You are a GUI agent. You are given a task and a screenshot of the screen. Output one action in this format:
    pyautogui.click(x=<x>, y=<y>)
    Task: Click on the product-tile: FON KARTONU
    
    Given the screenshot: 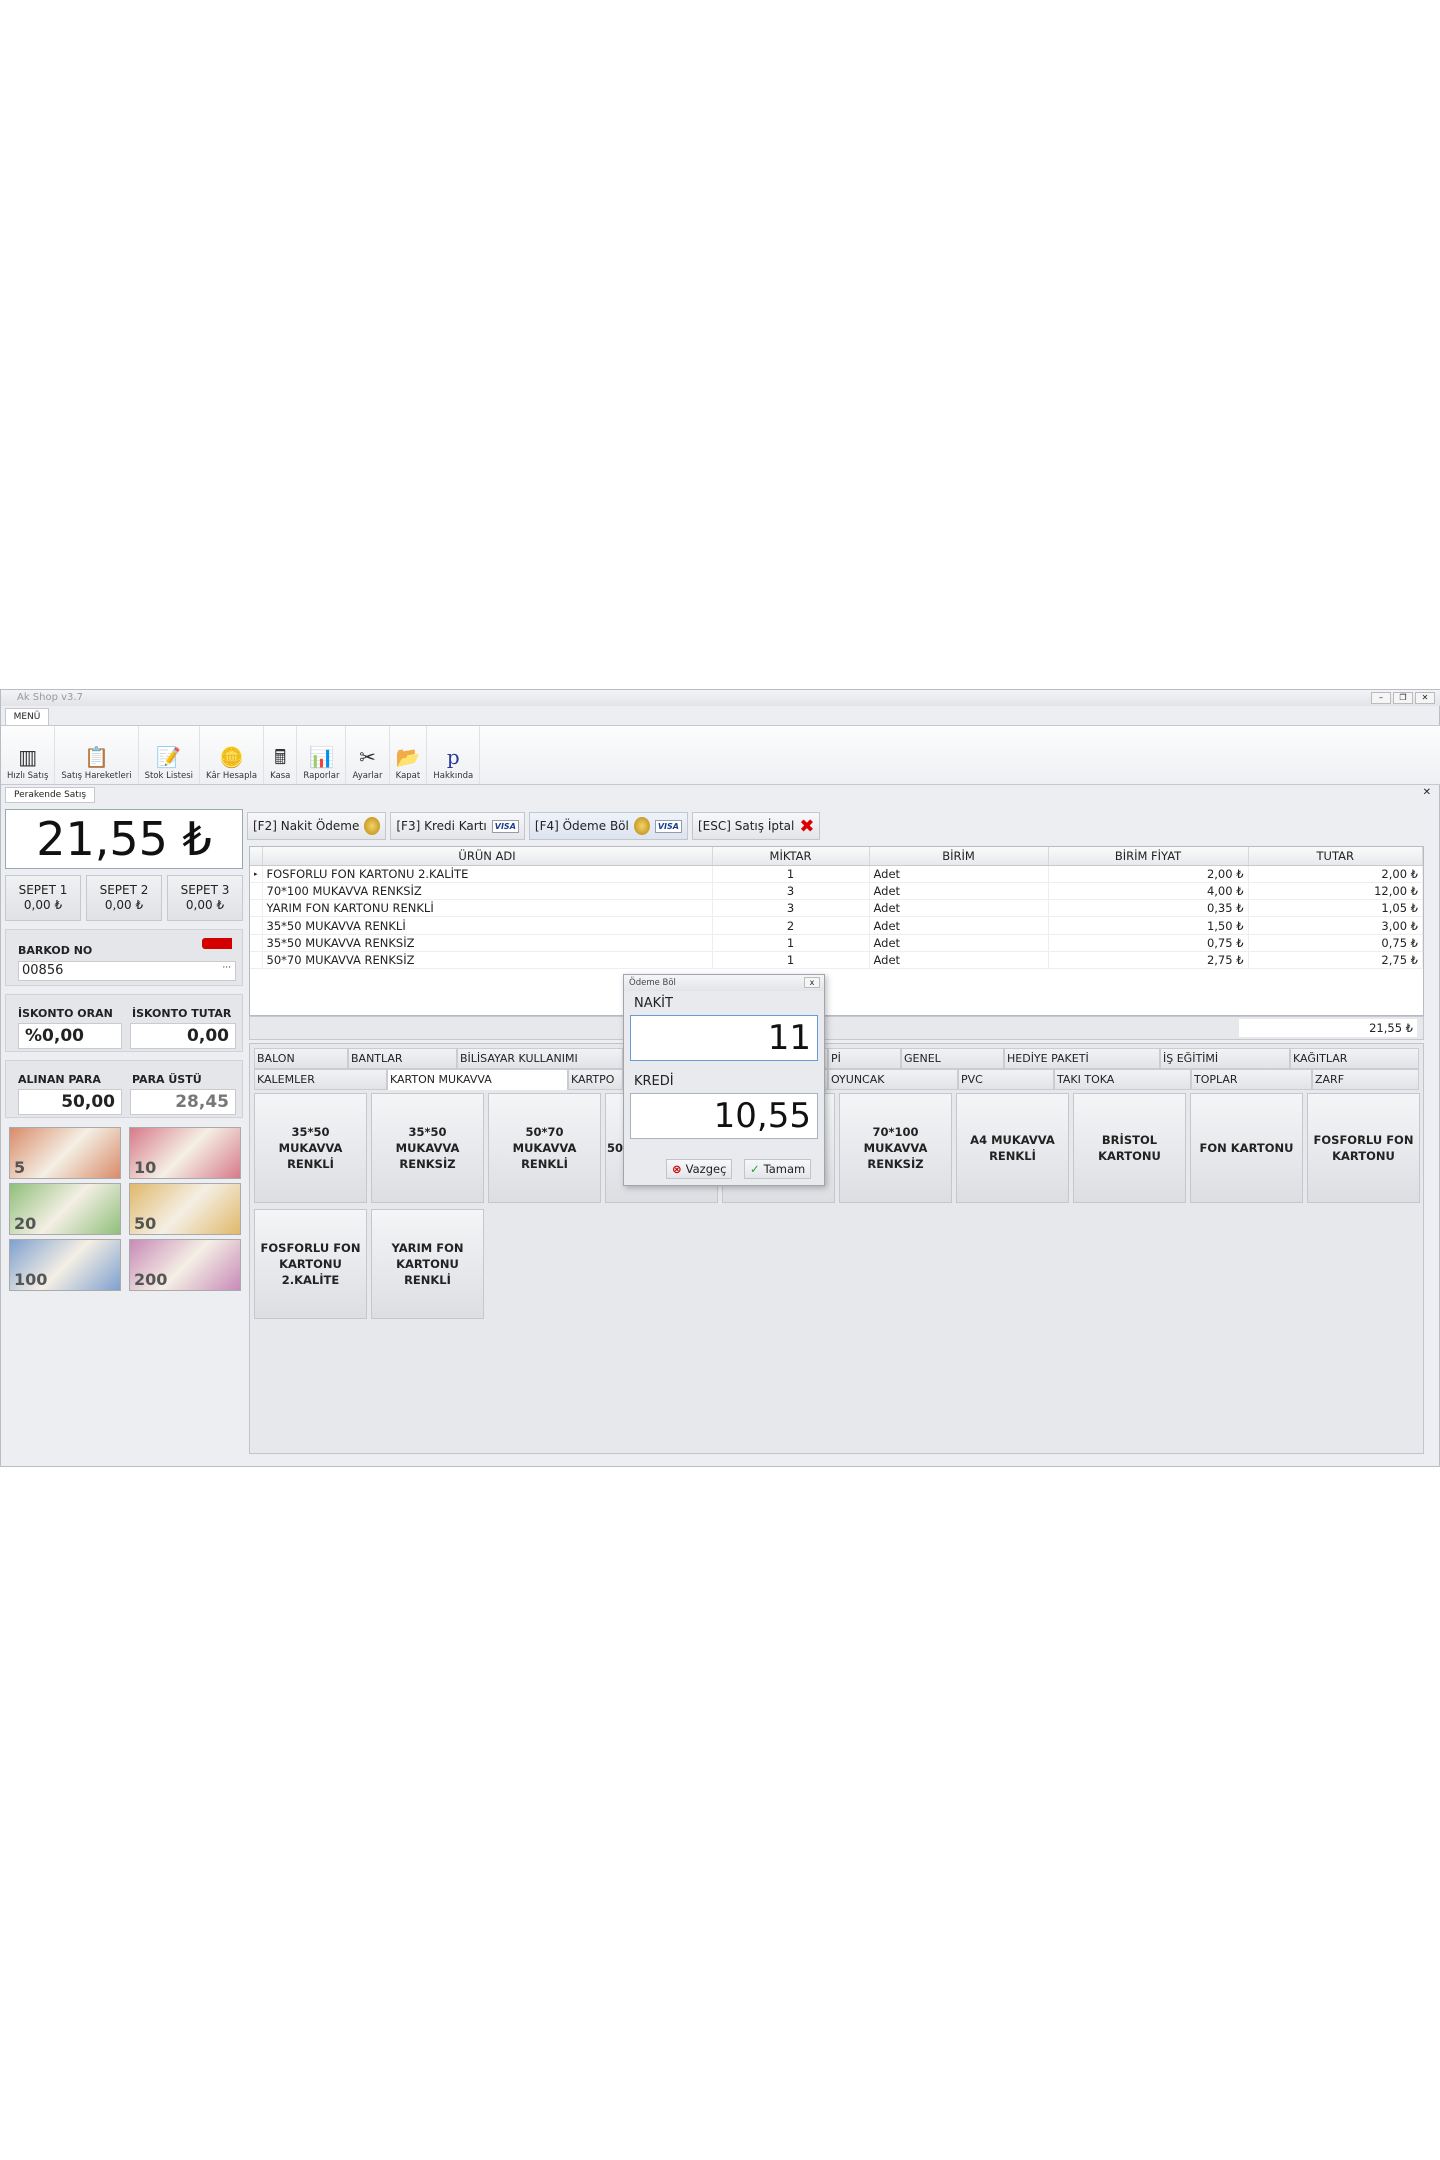 What is the action you would take?
    pyautogui.click(x=1246, y=1148)
    